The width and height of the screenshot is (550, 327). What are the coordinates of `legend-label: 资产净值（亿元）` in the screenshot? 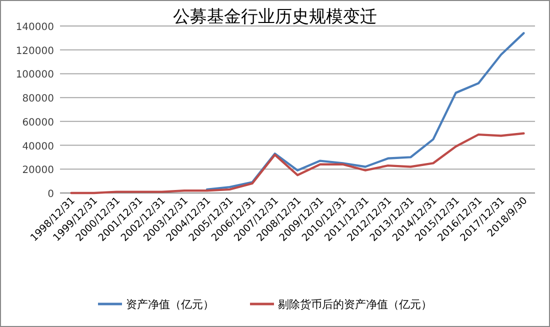 It's located at (170, 304).